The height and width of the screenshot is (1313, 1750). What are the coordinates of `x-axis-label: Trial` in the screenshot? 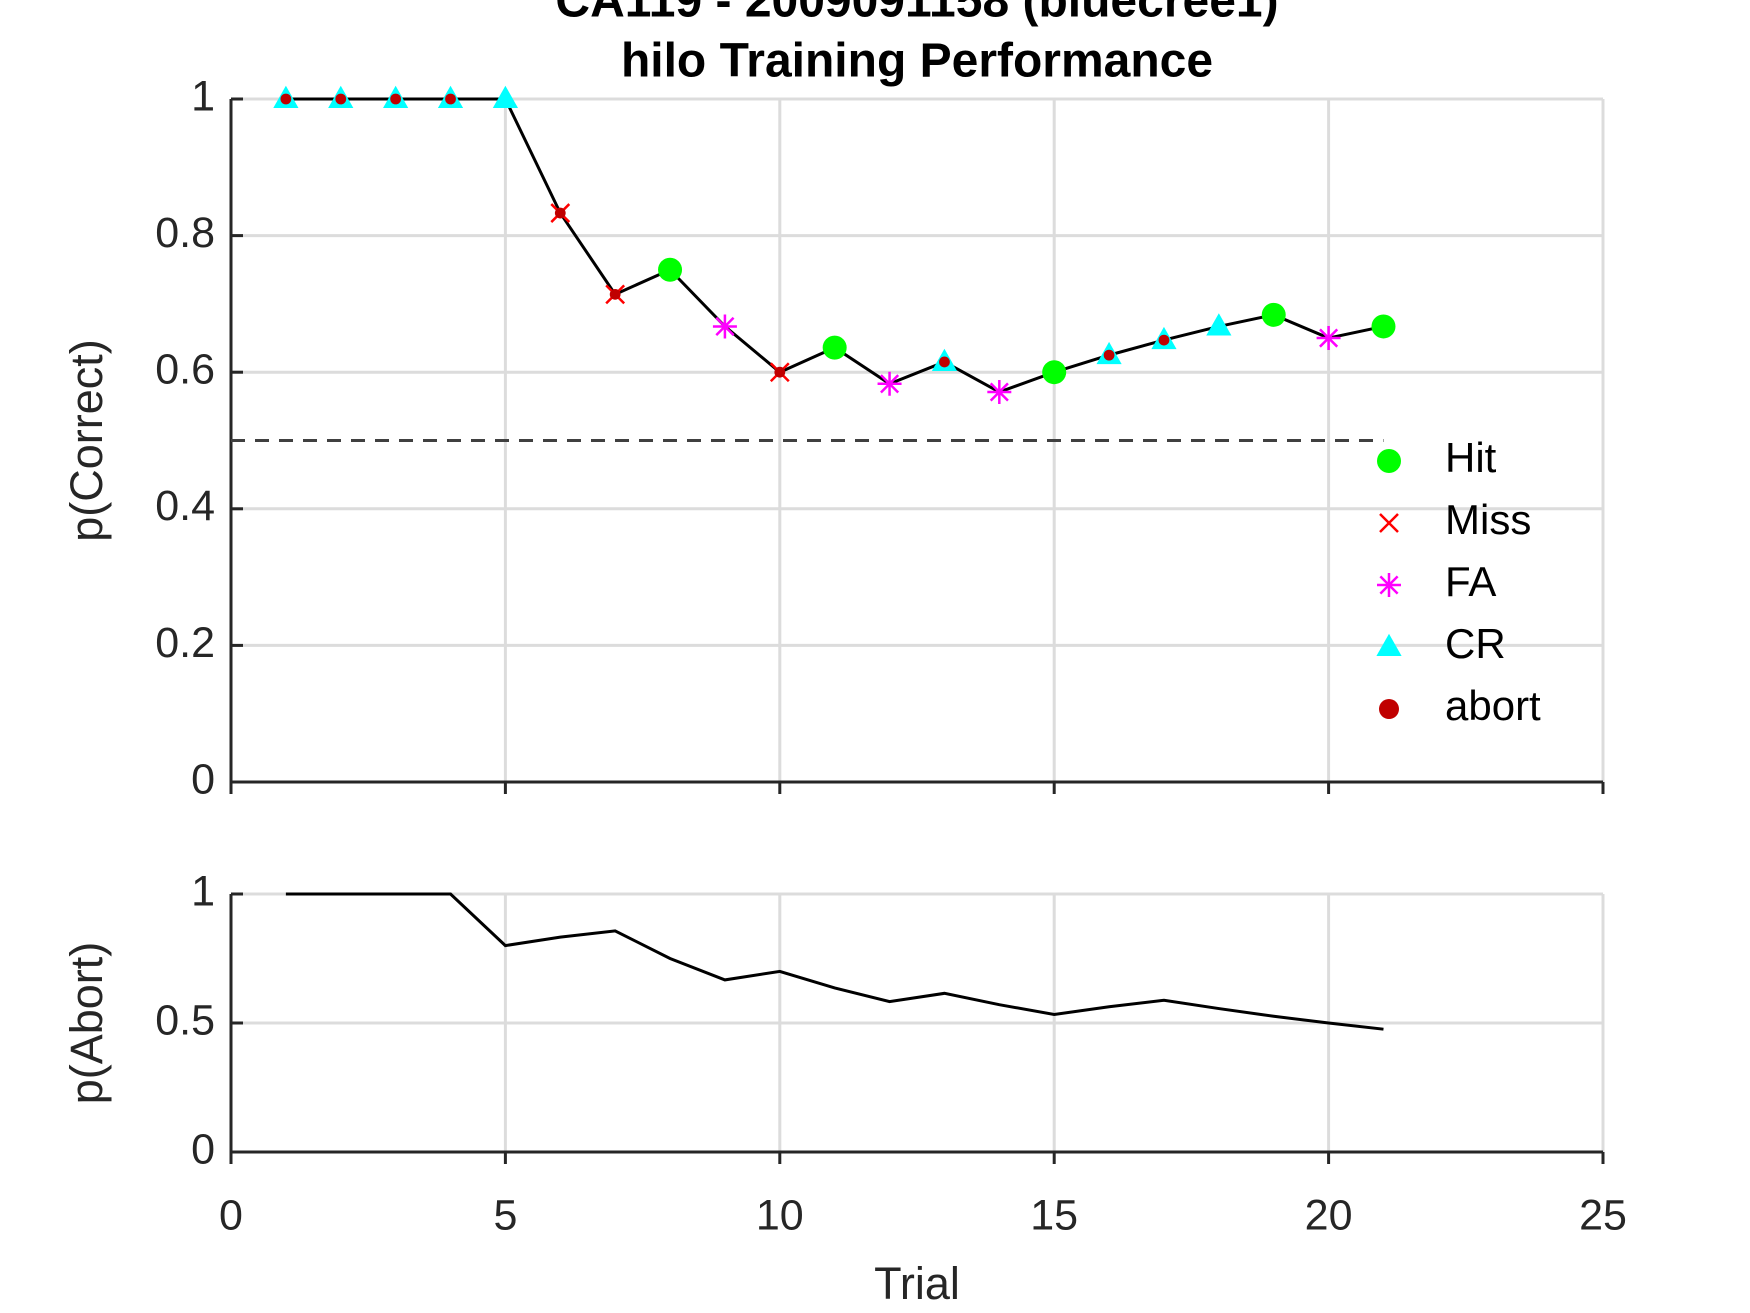 It's located at (917, 1283).